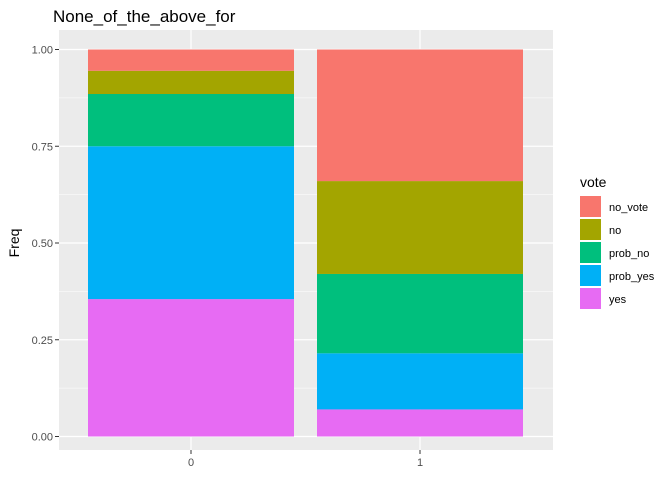 The height and width of the screenshot is (480, 672). What do you see at coordinates (632, 277) in the screenshot?
I see `legend-label-prob_yes: prob_yes` at bounding box center [632, 277].